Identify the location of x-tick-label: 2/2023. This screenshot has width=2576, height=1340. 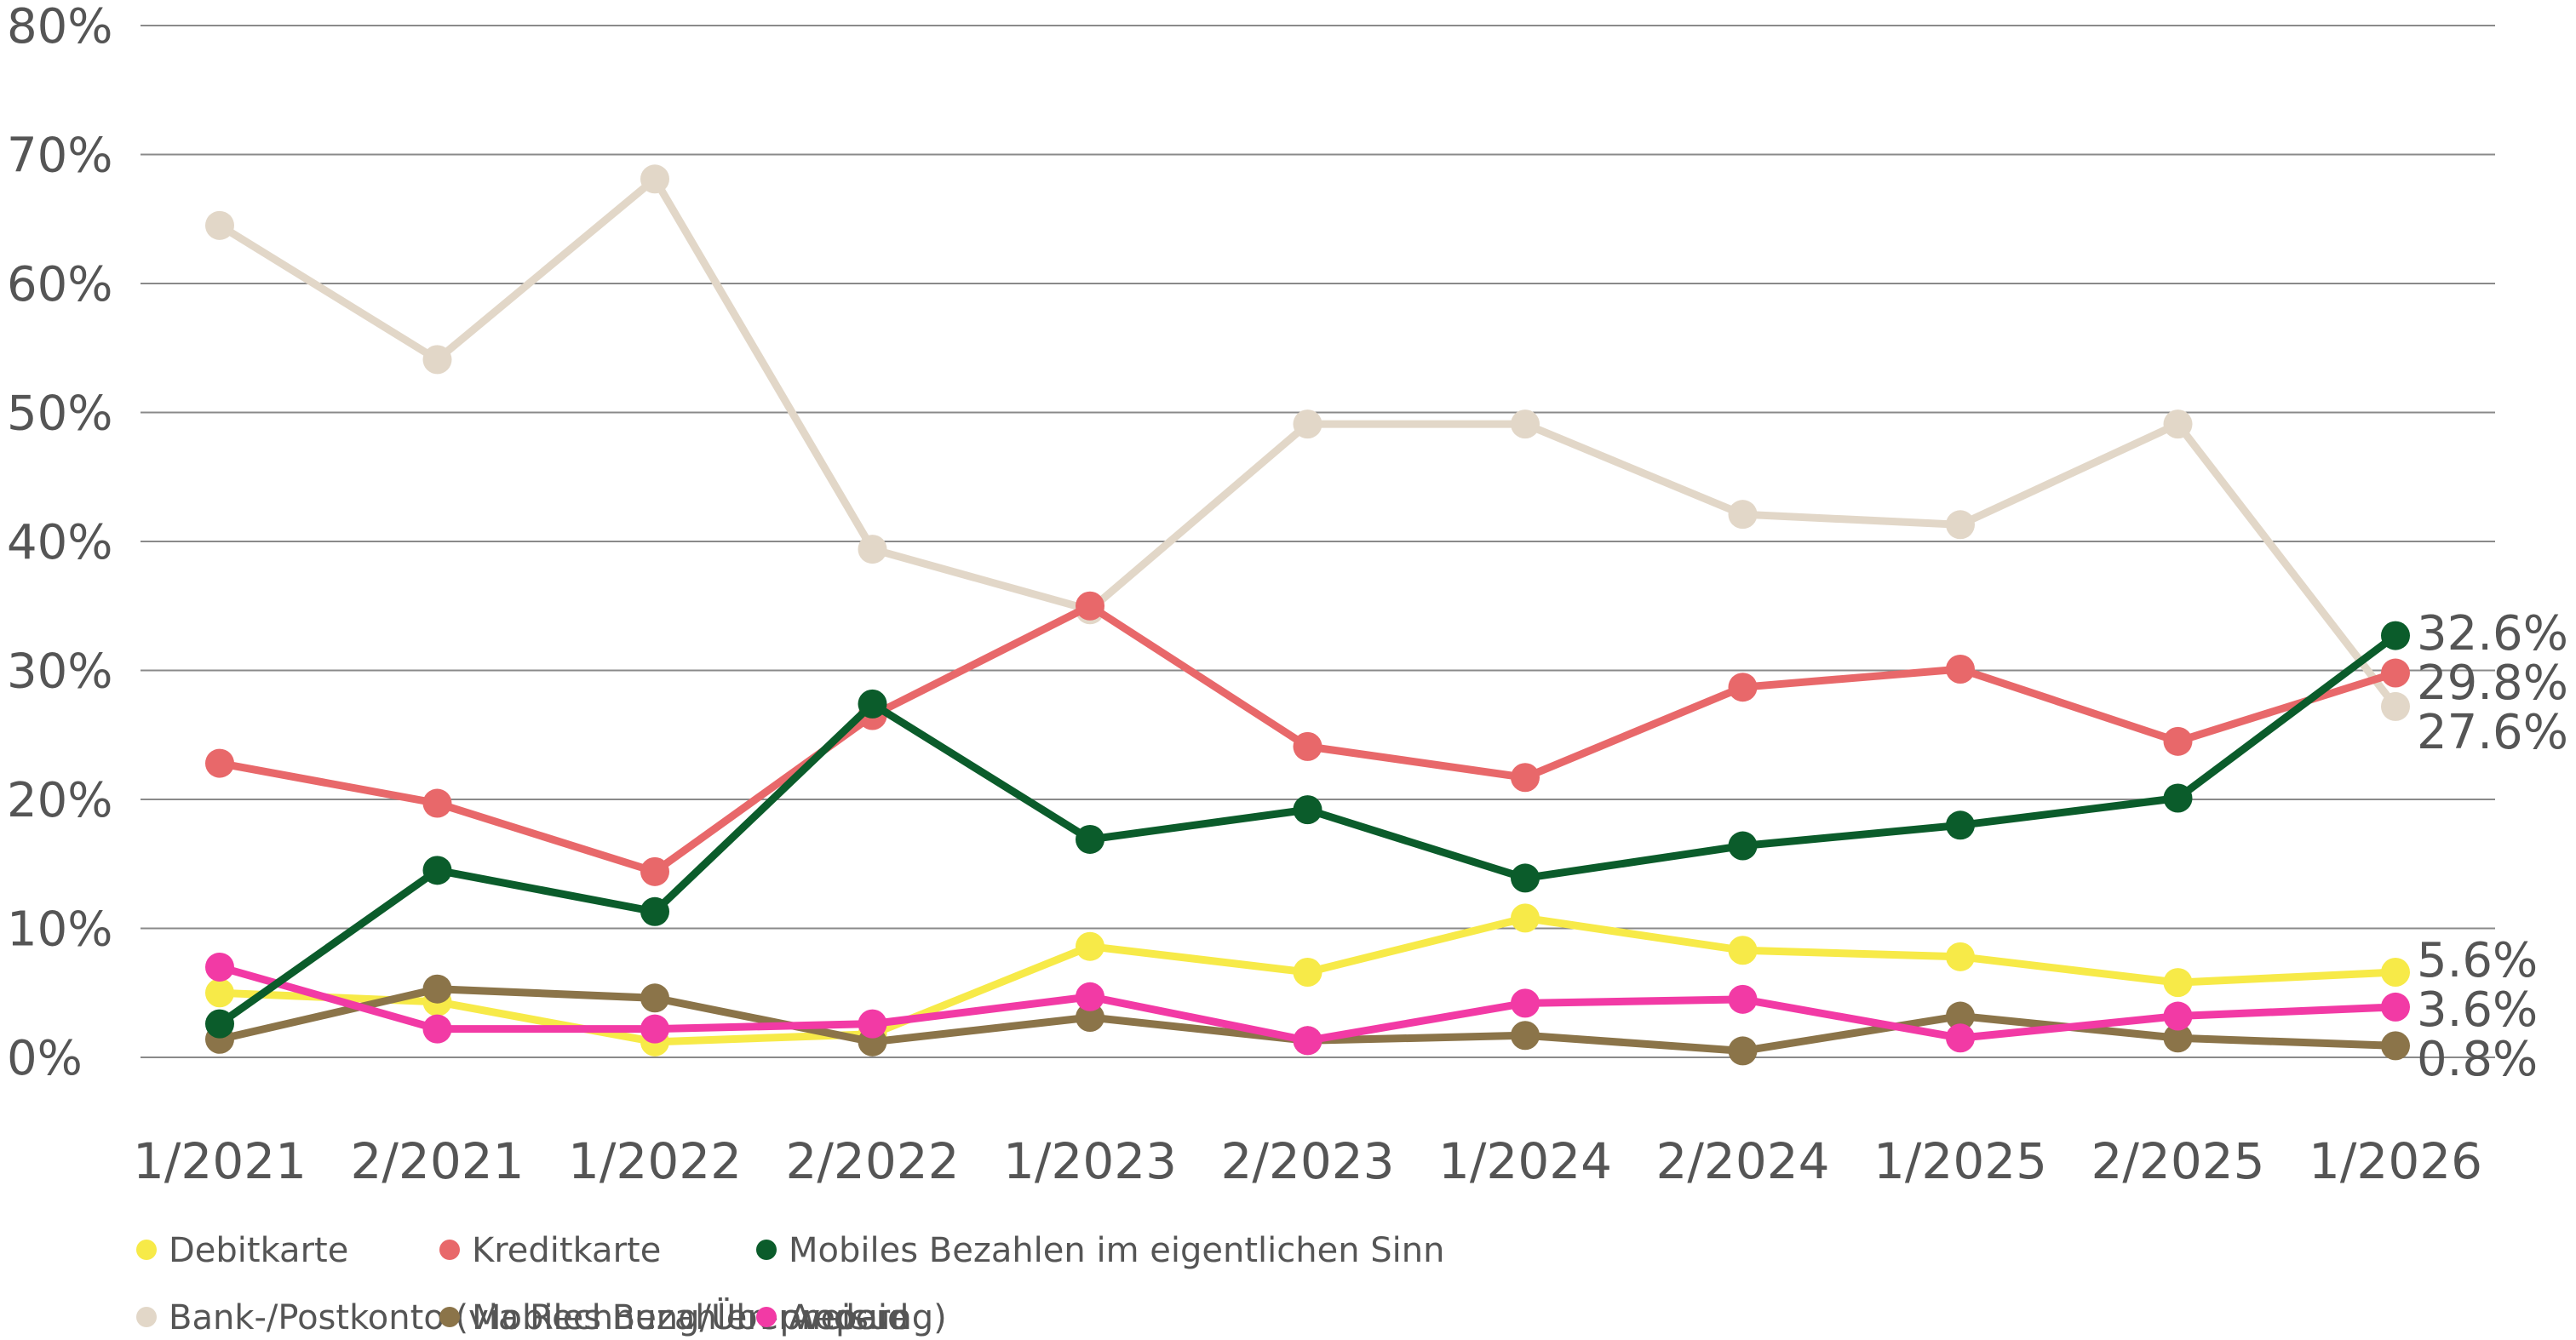
(1307, 1161).